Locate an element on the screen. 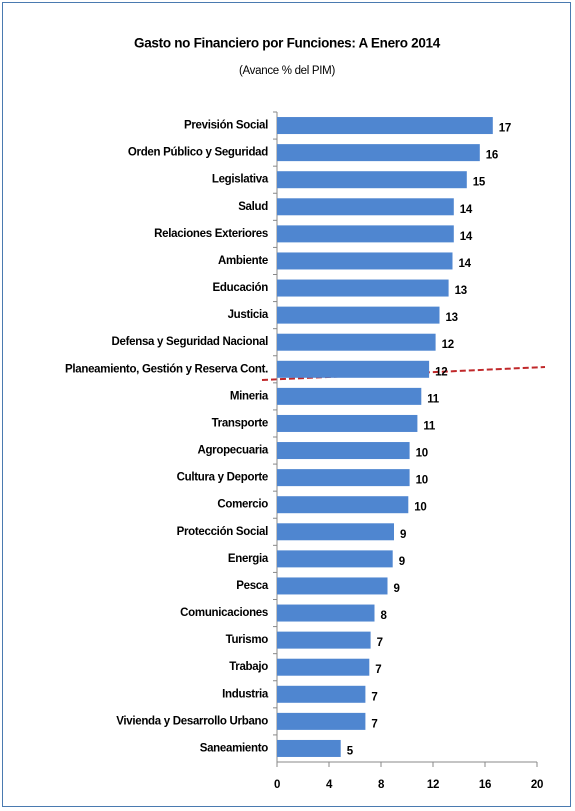 The image size is (575, 811). x-tick-label: 20 is located at coordinates (537, 785).